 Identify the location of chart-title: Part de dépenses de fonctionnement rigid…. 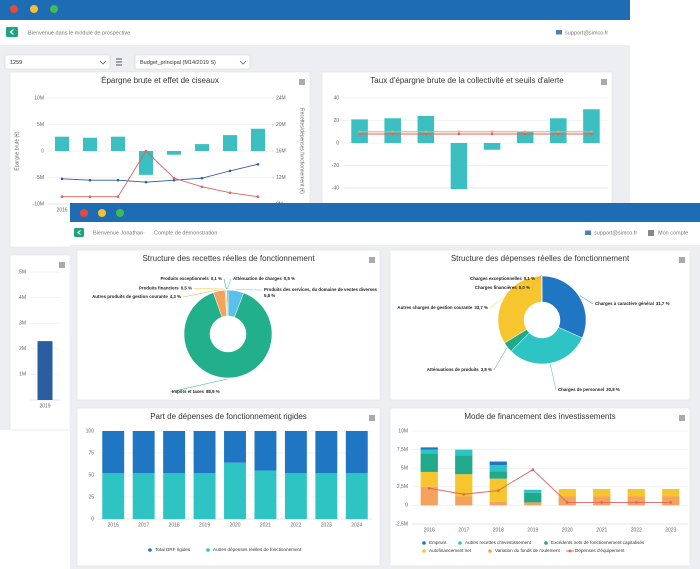
(228, 416).